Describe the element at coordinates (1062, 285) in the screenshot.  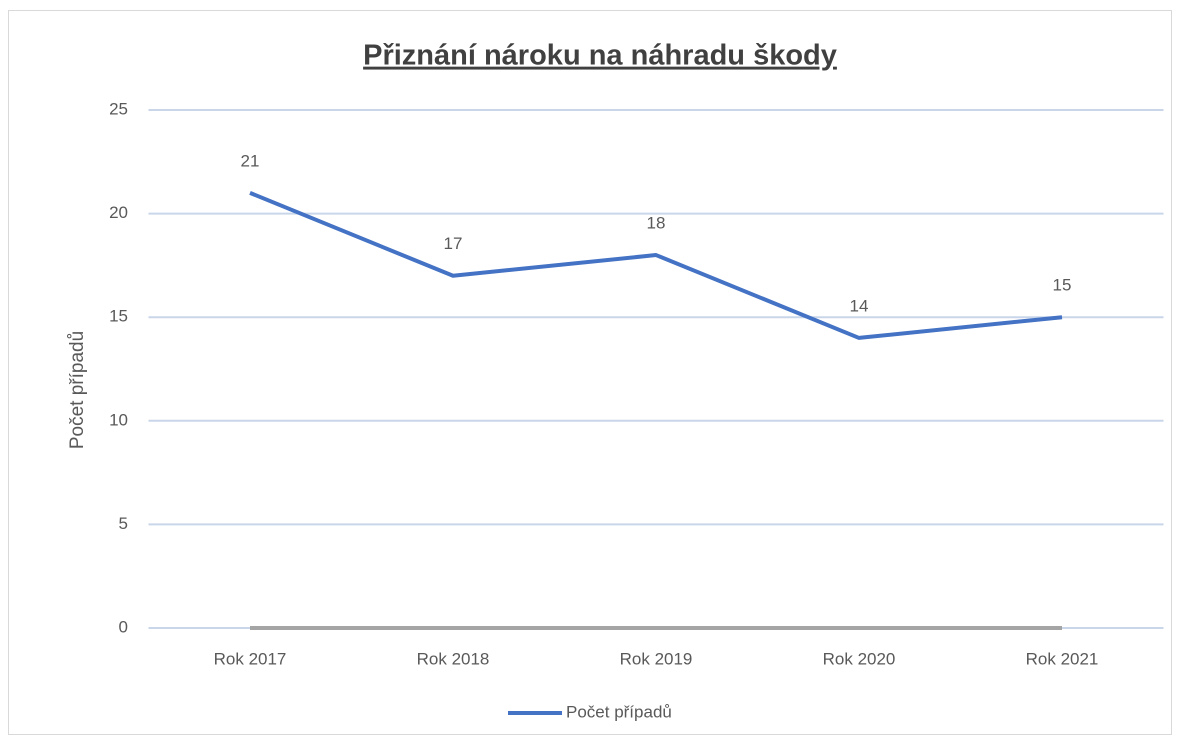
I see `data-label: 15` at that location.